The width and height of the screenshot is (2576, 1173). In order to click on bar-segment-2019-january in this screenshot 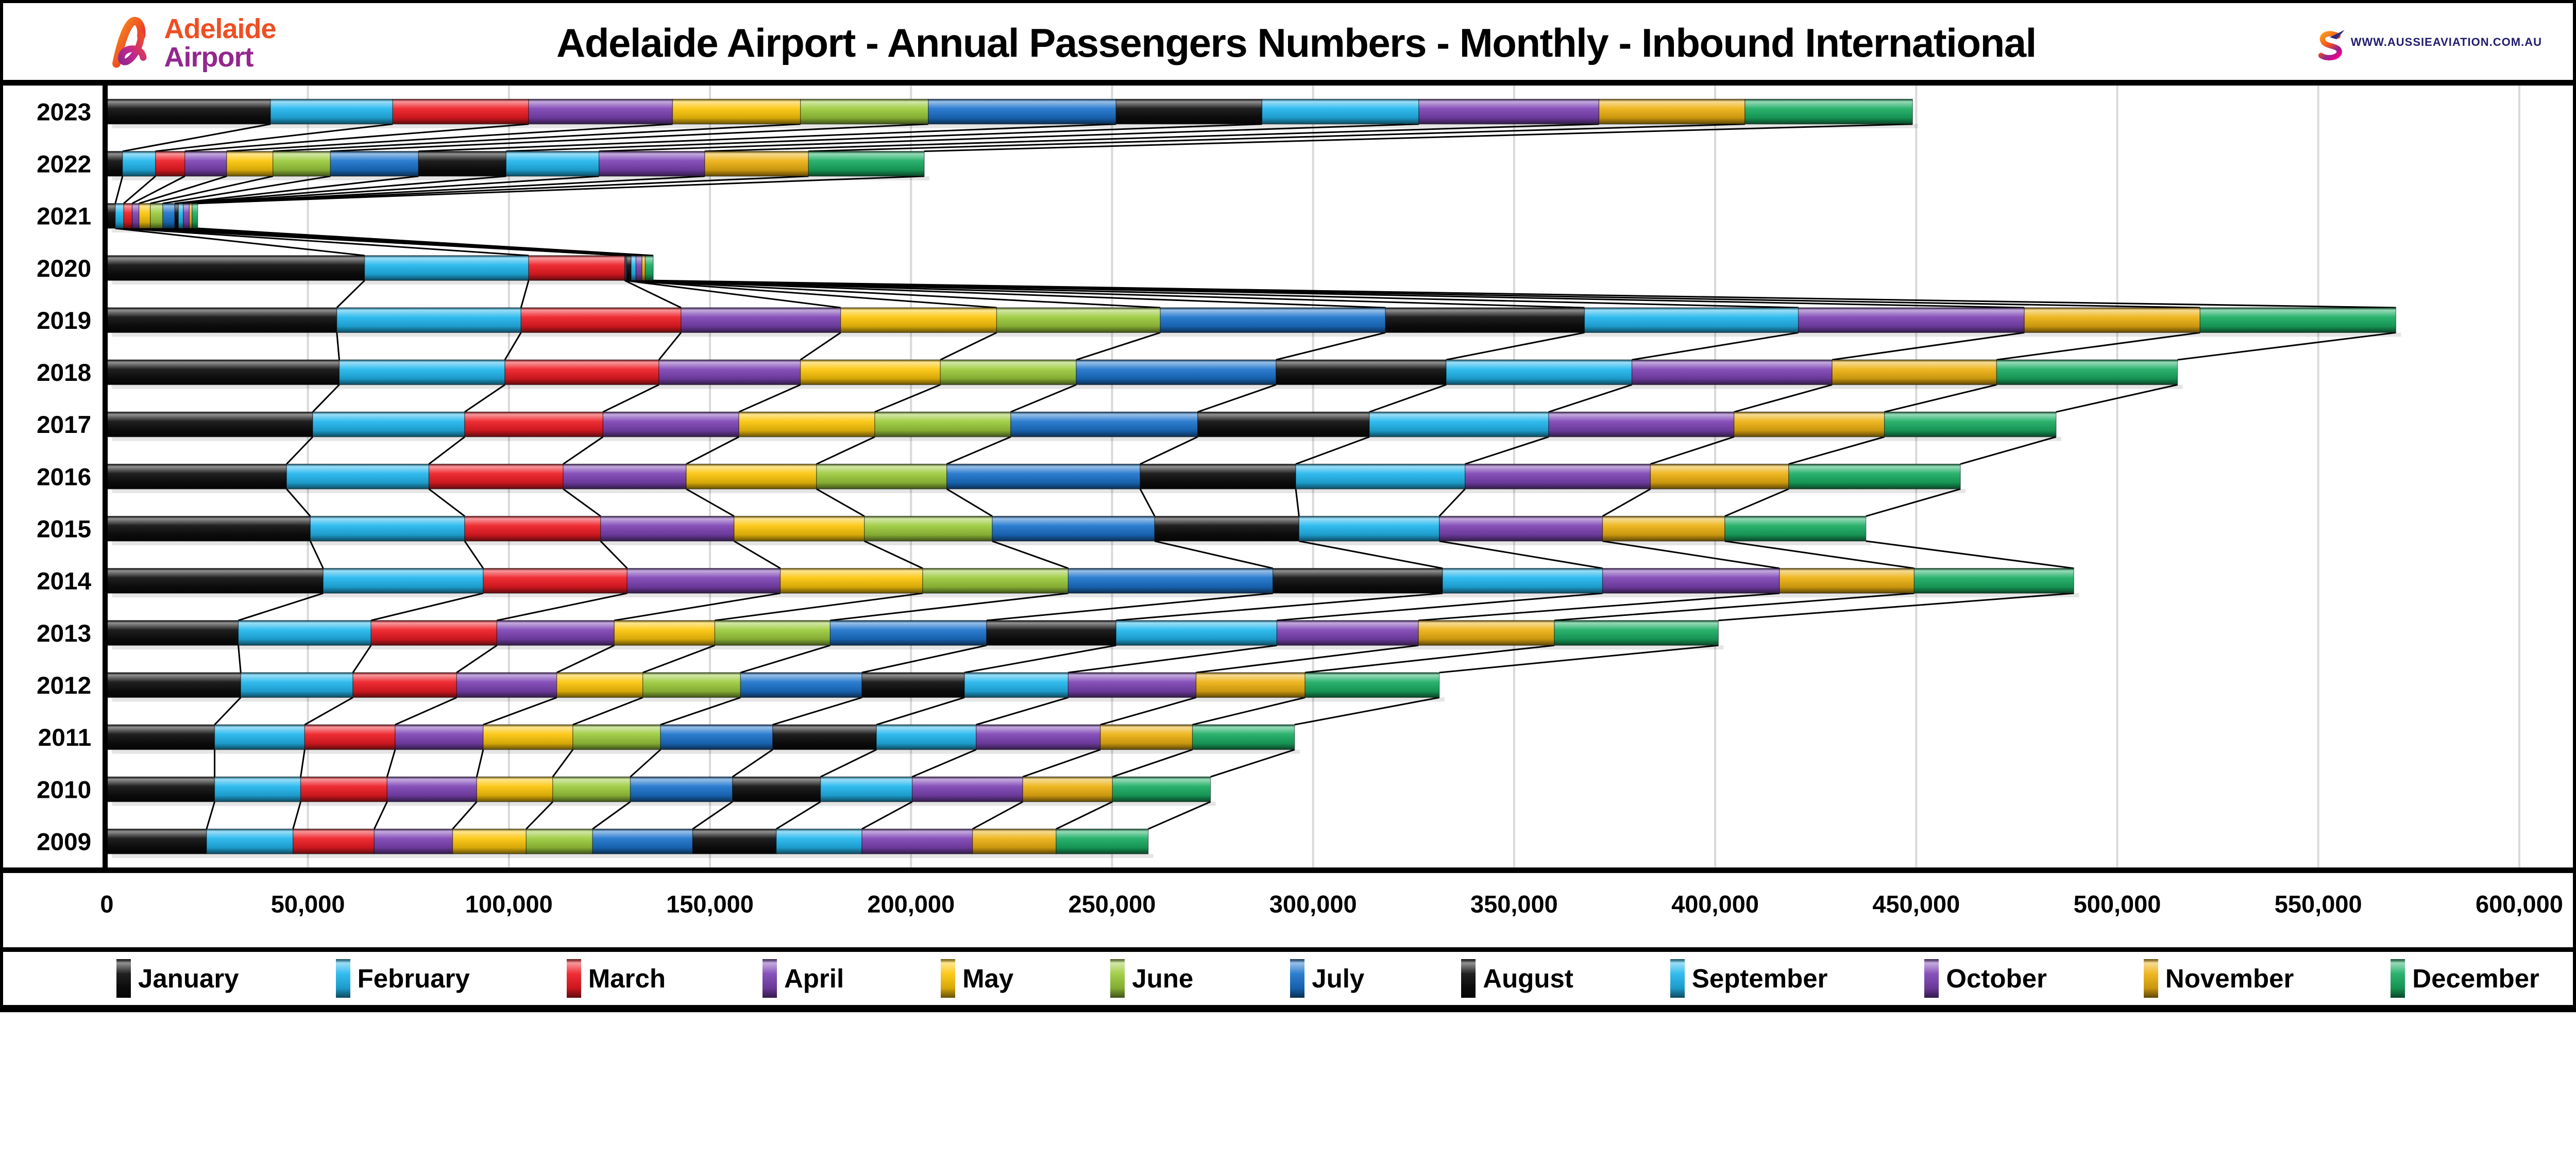, I will do `click(221, 320)`.